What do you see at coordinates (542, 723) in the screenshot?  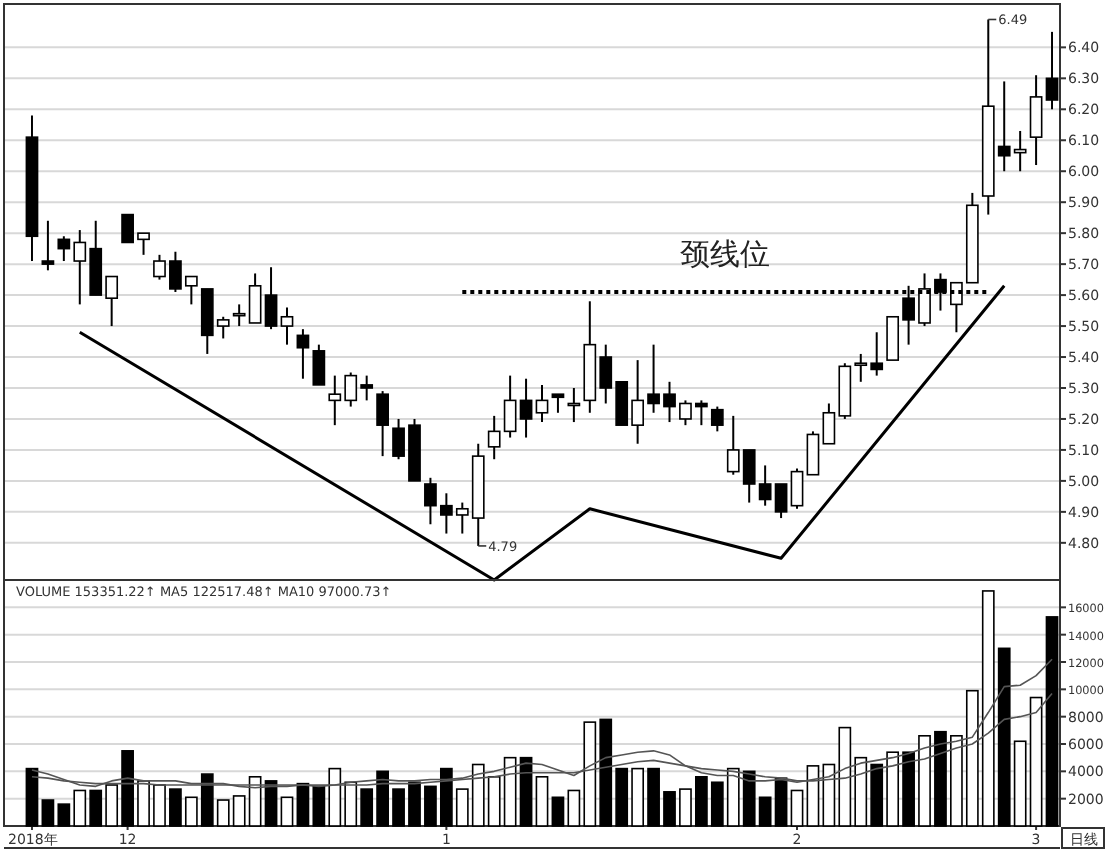 I see `line-series` at bounding box center [542, 723].